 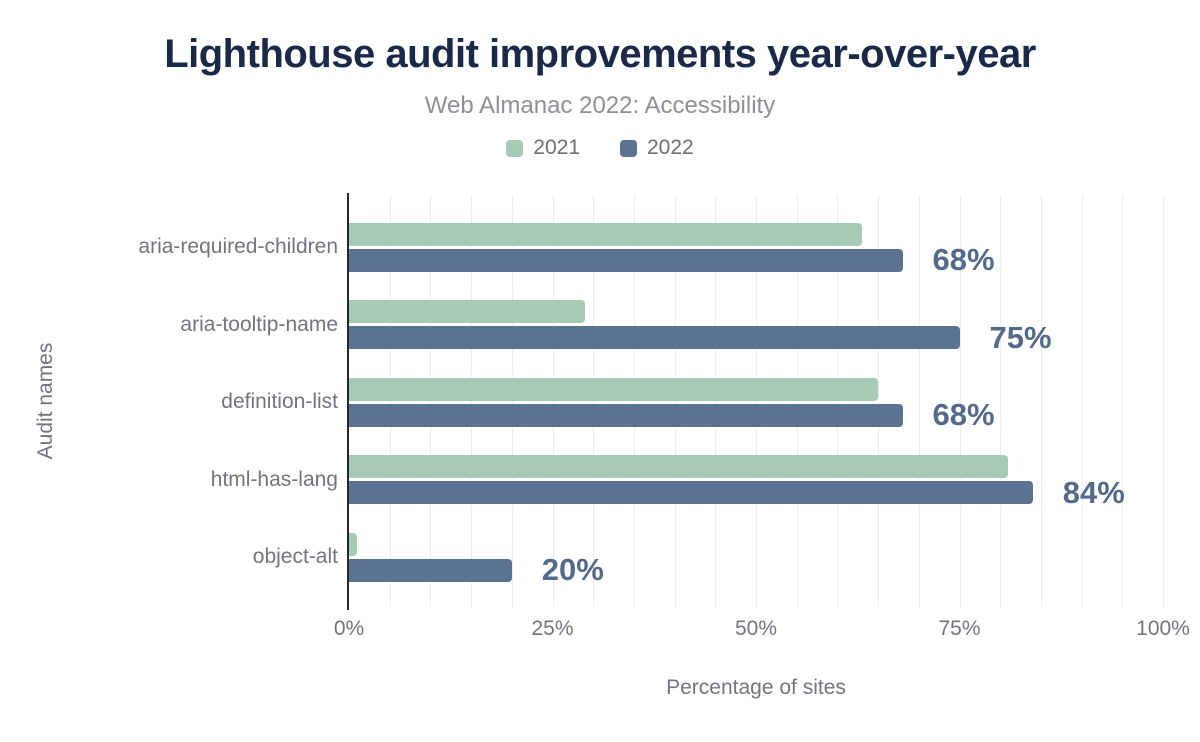 I want to click on category-label: object-alt, so click(x=295, y=556).